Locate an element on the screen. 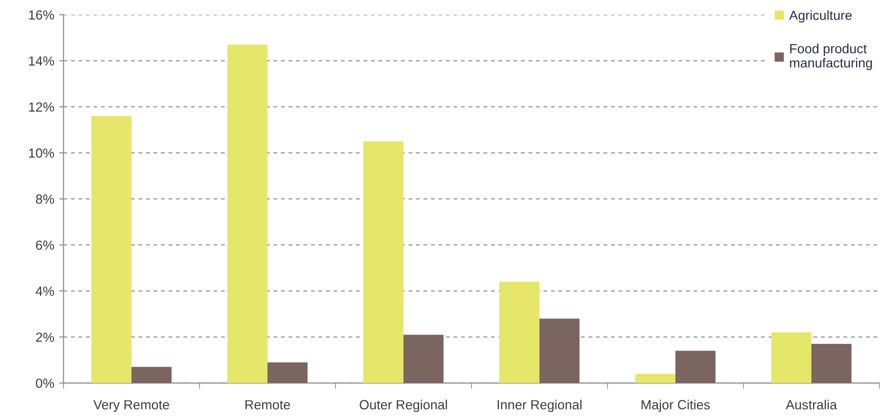 The width and height of the screenshot is (882, 420). x-tick-label: Very Remote is located at coordinates (131, 406).